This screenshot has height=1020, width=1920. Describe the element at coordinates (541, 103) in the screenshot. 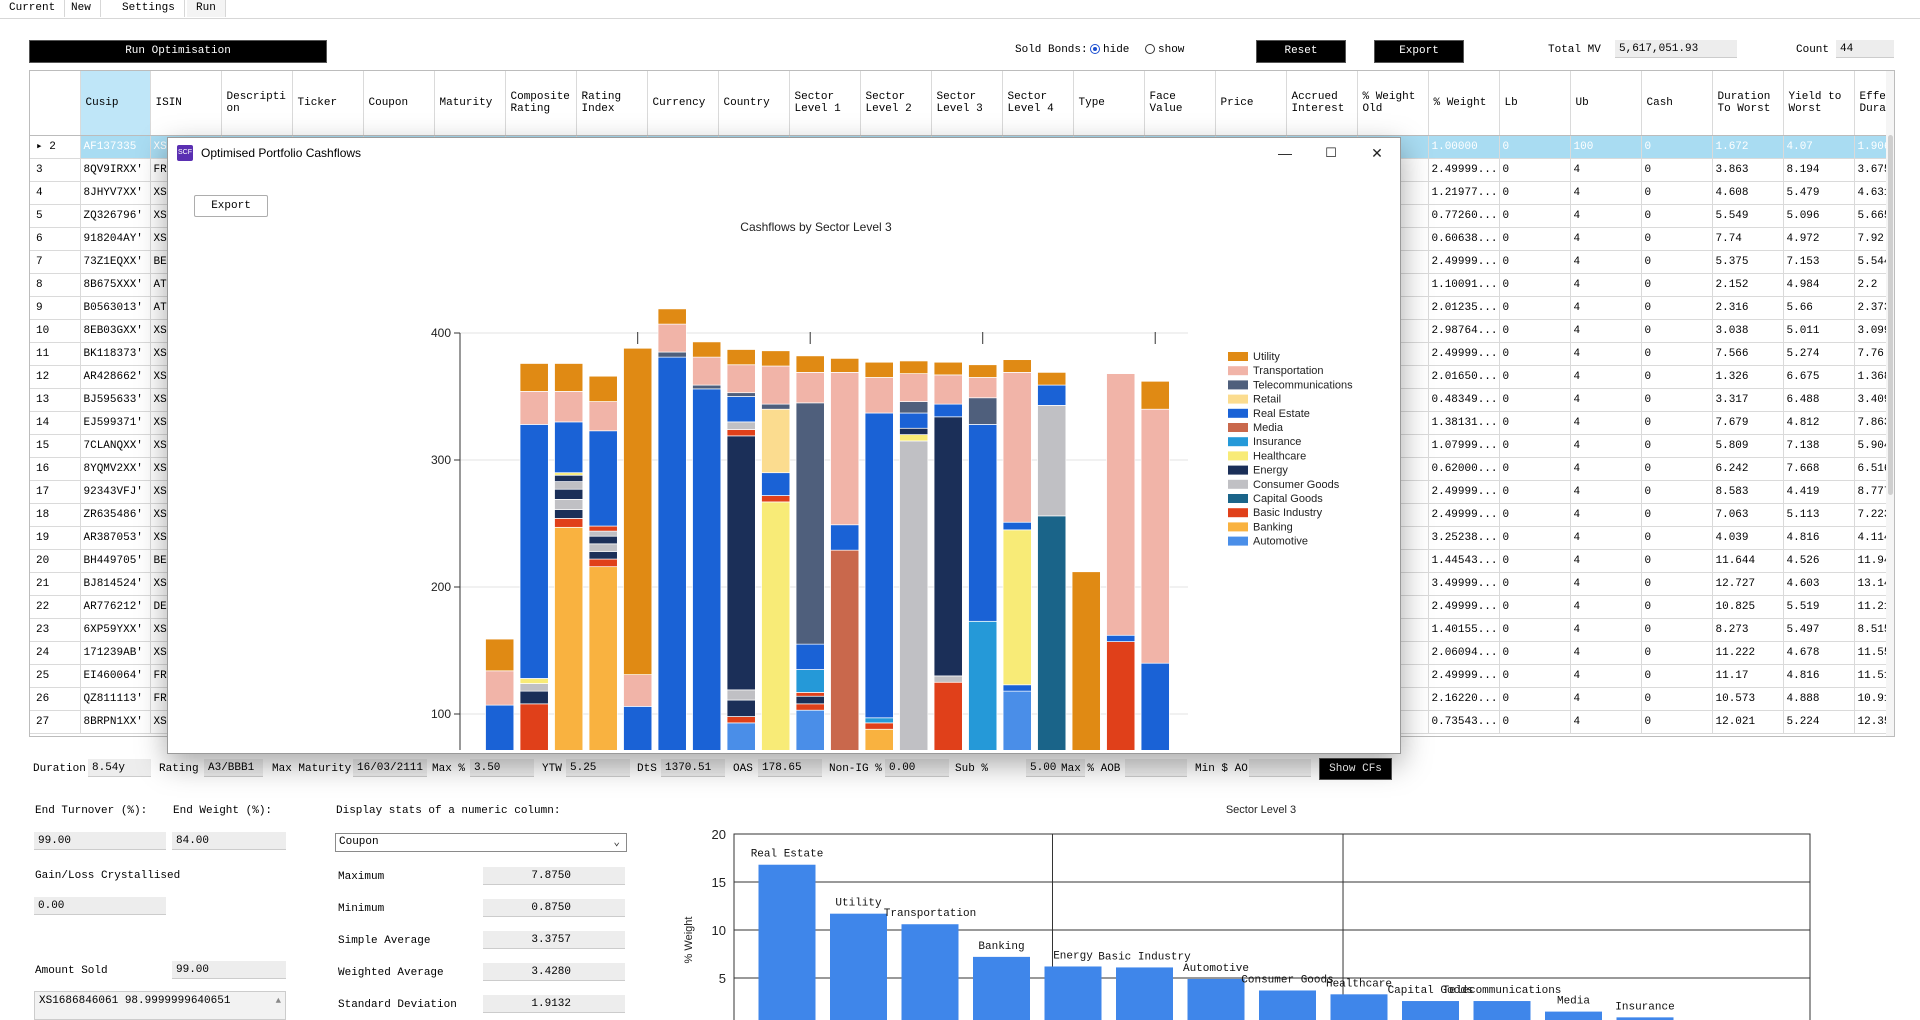

I see `column-header-composite-rating: Composite Rating` at that location.